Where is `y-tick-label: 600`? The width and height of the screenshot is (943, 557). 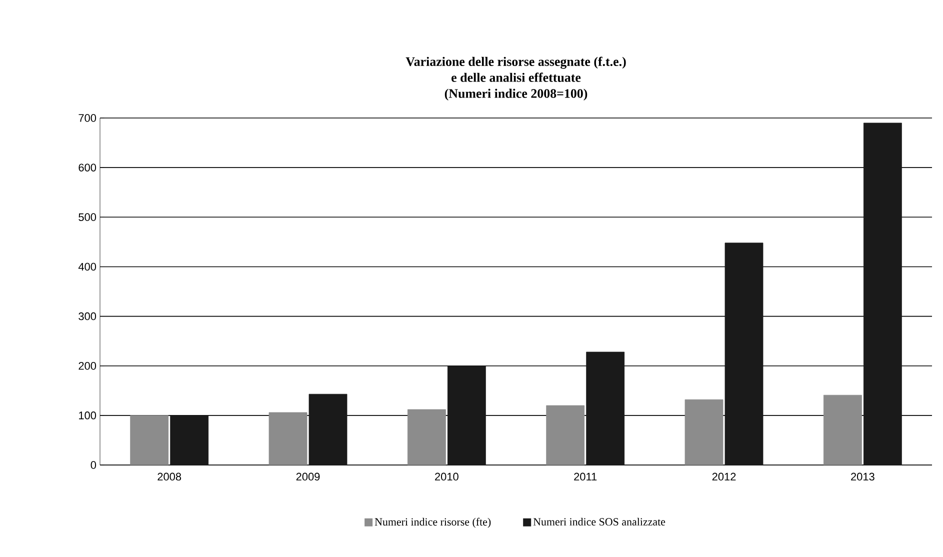
y-tick-label: 600 is located at coordinates (87, 168).